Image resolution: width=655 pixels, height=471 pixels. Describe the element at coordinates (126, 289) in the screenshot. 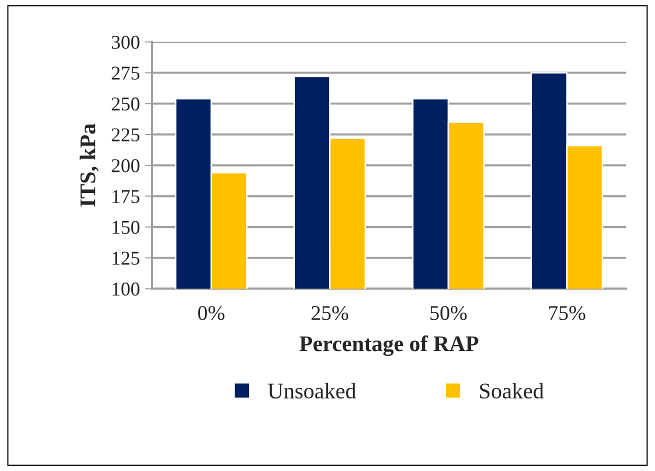

I see `y-tick-label: 100` at that location.